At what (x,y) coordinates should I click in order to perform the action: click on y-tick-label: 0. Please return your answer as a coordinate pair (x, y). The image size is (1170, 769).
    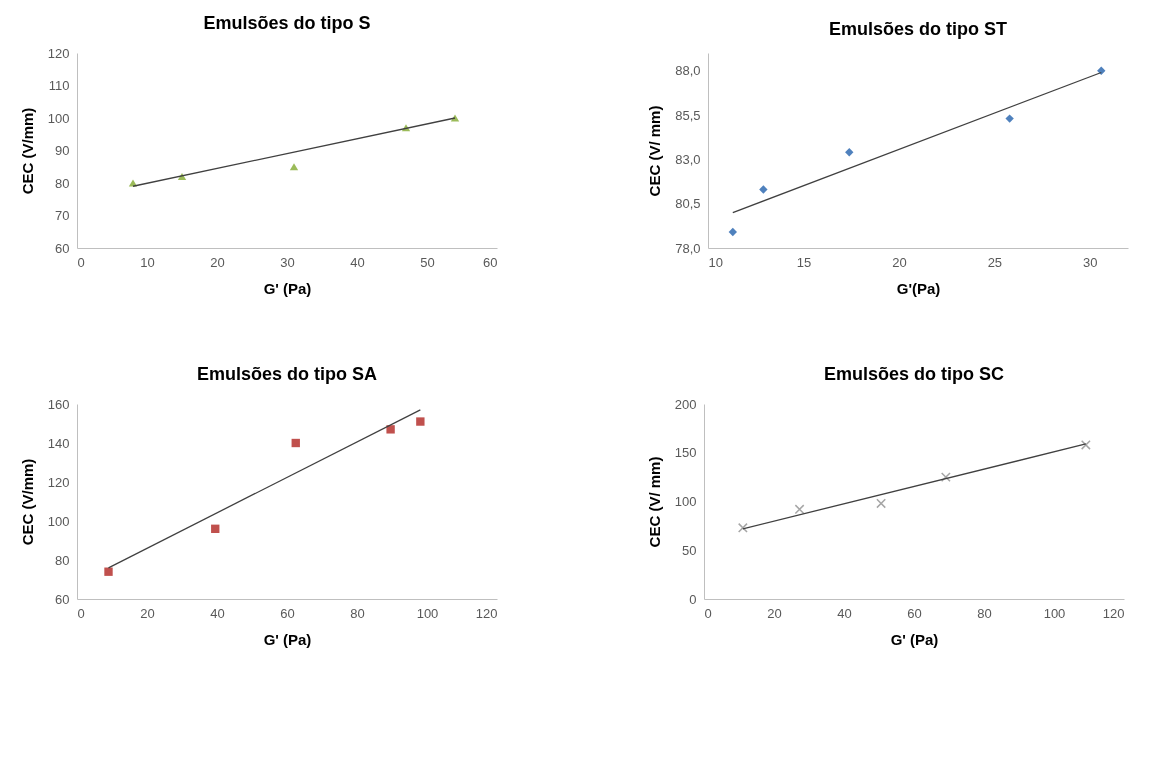
    Looking at the image, I should click on (693, 599).